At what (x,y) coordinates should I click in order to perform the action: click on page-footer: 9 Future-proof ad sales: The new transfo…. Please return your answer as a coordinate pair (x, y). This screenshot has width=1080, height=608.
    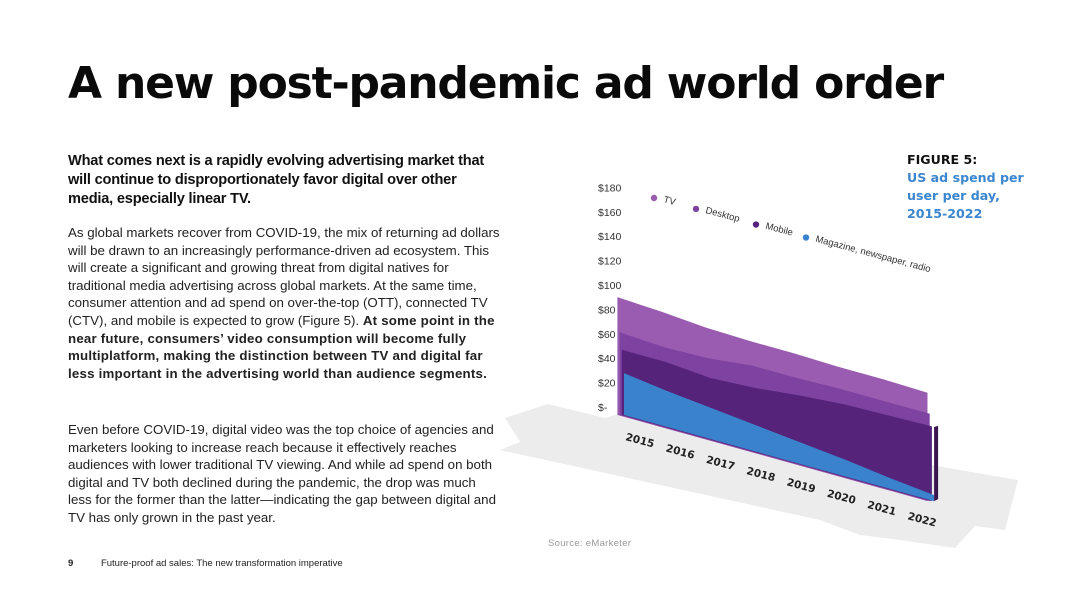
    Looking at the image, I should click on (205, 563).